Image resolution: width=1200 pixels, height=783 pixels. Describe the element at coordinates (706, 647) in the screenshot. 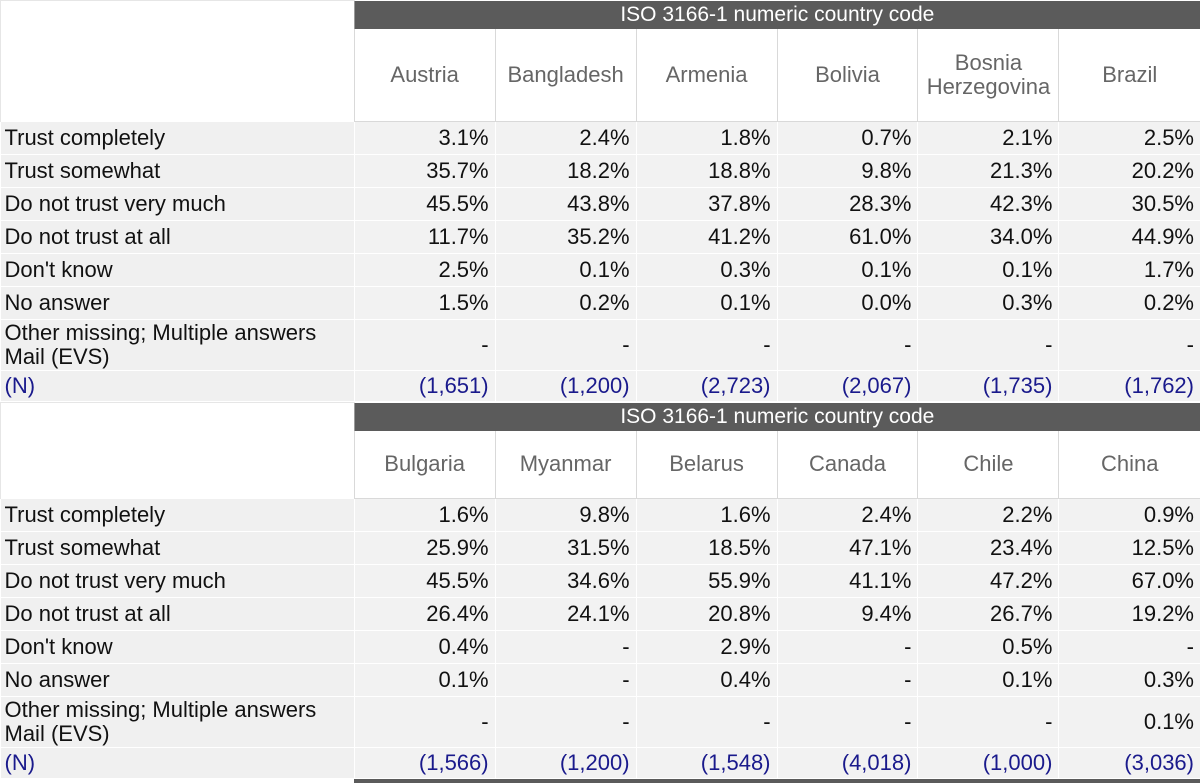

I see `data-cell: 2.9%` at that location.